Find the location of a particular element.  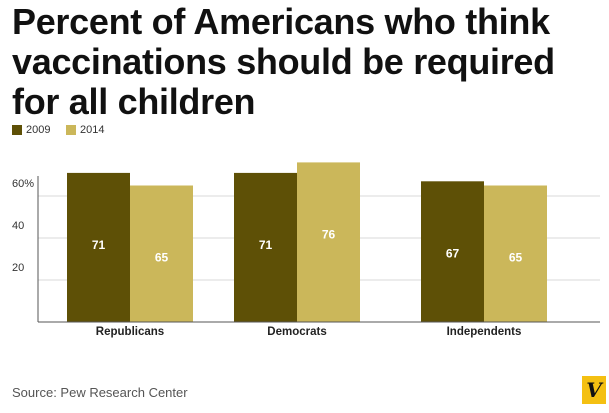

data-label: 67 is located at coordinates (453, 253).